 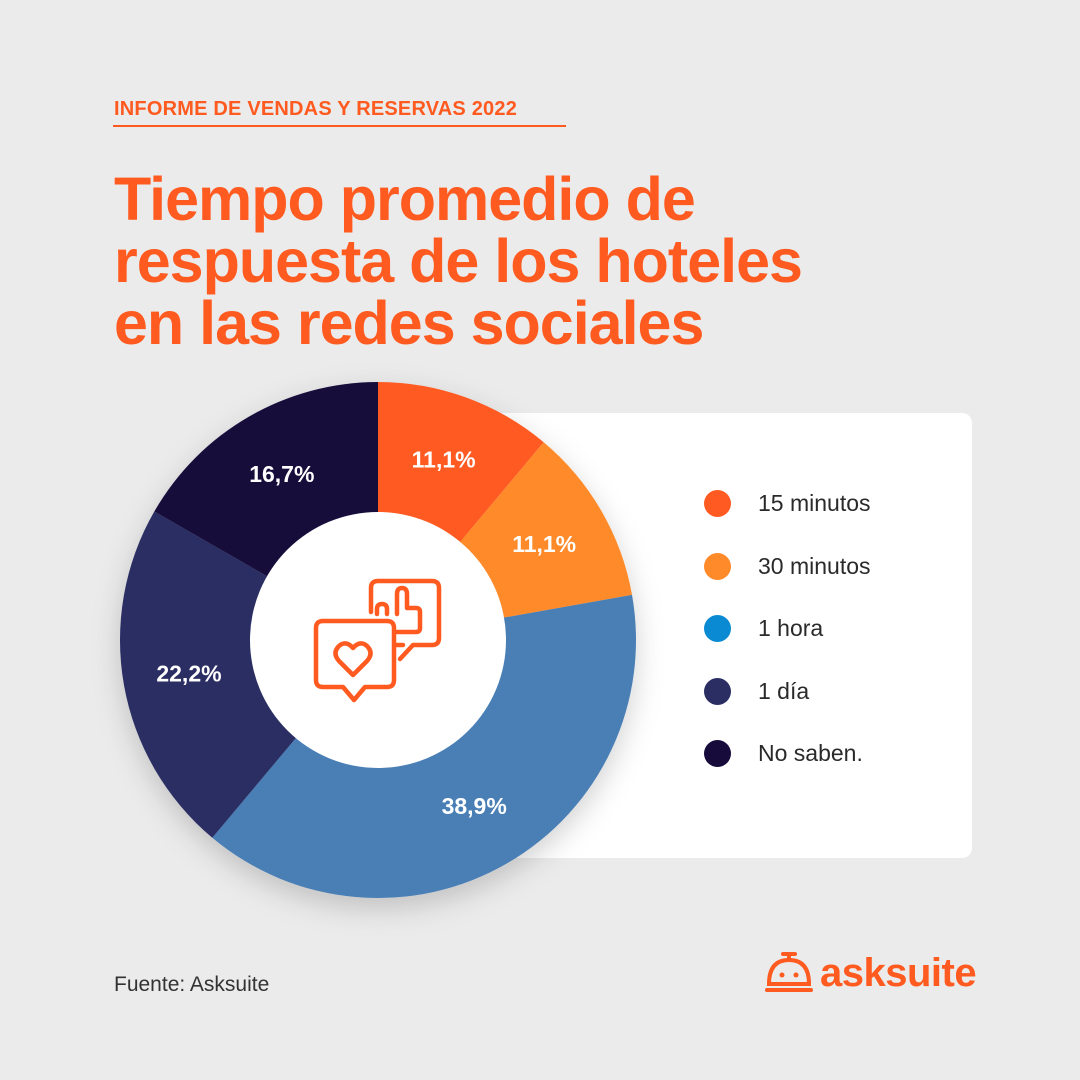 I want to click on title-line: Tiempo promedio de, so click(x=405, y=199).